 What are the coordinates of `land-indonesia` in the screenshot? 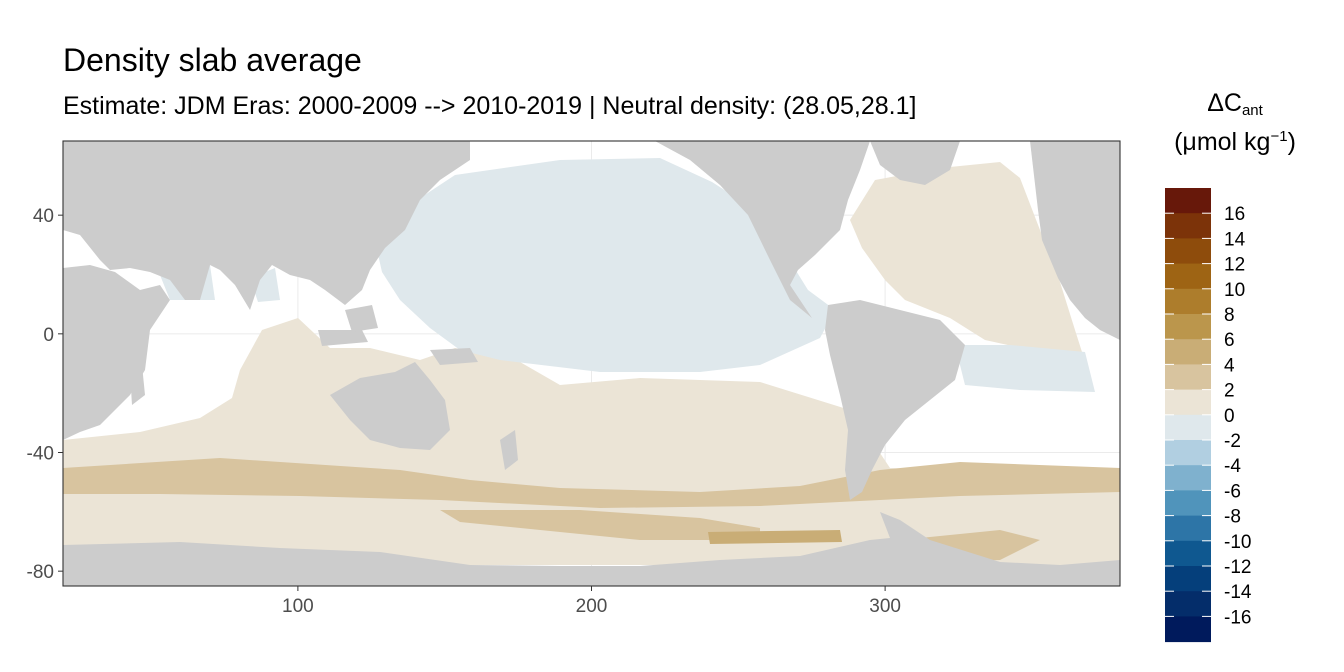 It's located at (343, 338).